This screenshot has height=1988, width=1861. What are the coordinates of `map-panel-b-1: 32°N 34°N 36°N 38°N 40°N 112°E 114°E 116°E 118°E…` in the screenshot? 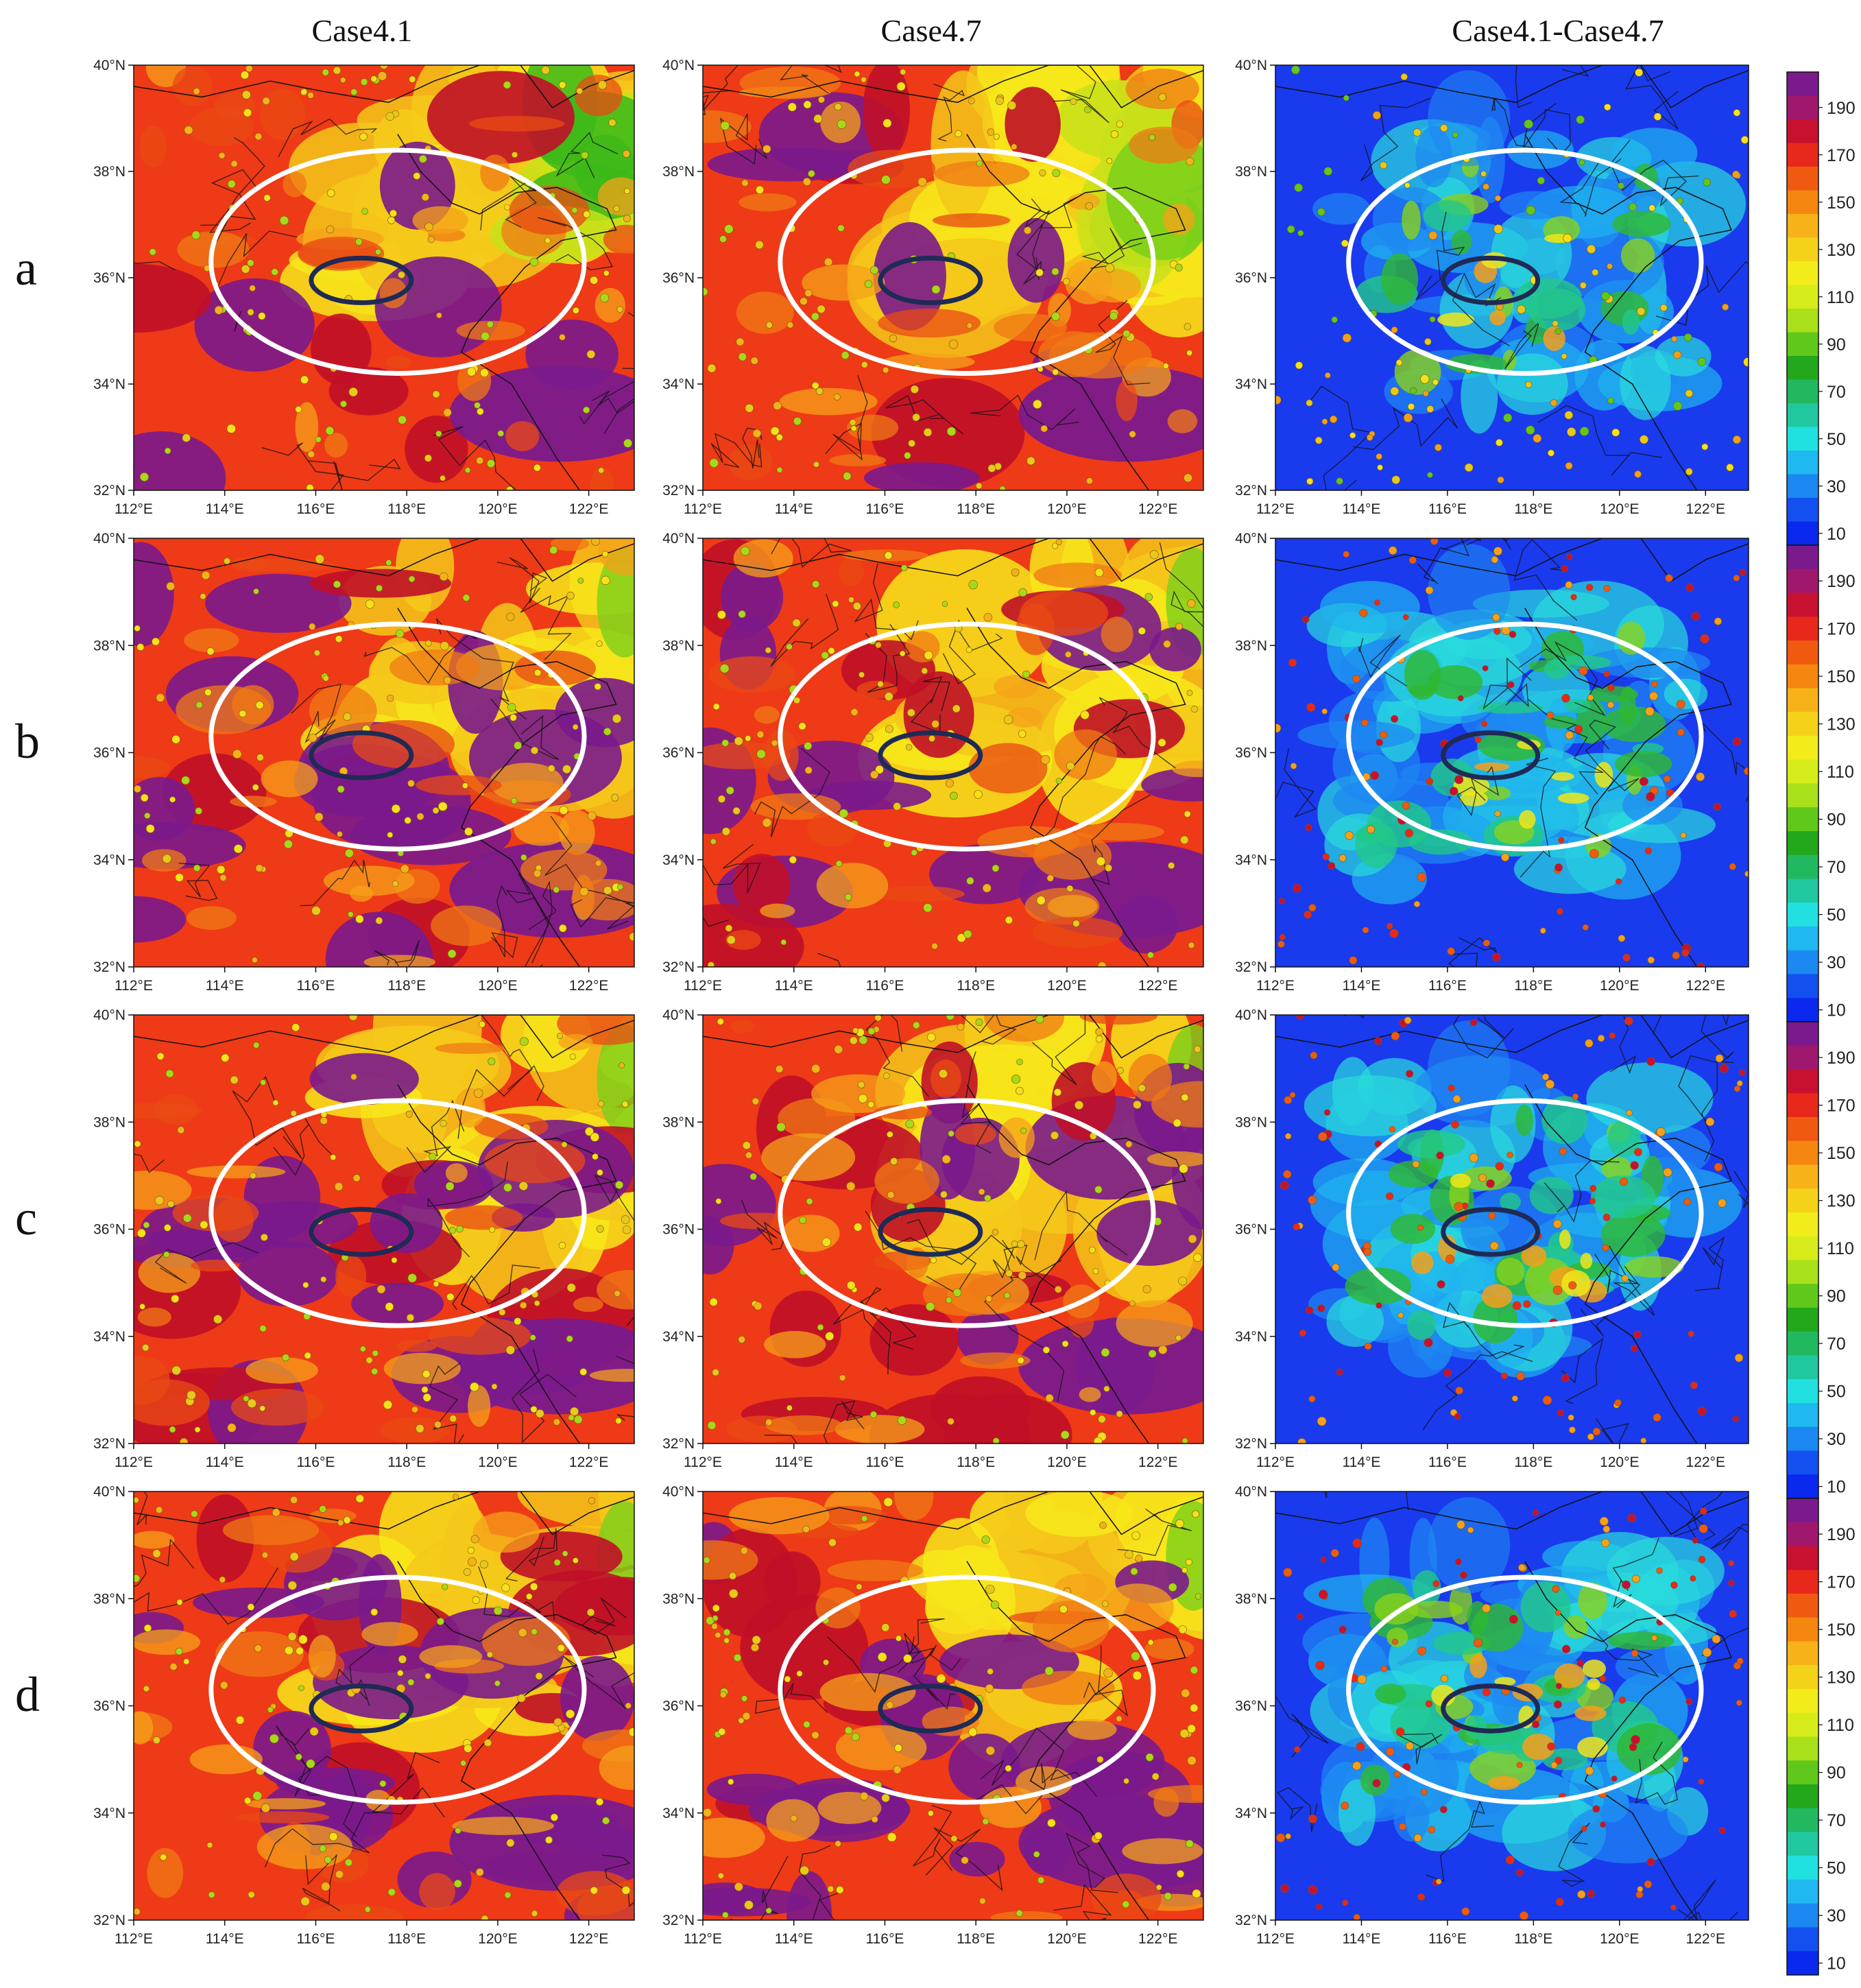 It's located at (364, 762).